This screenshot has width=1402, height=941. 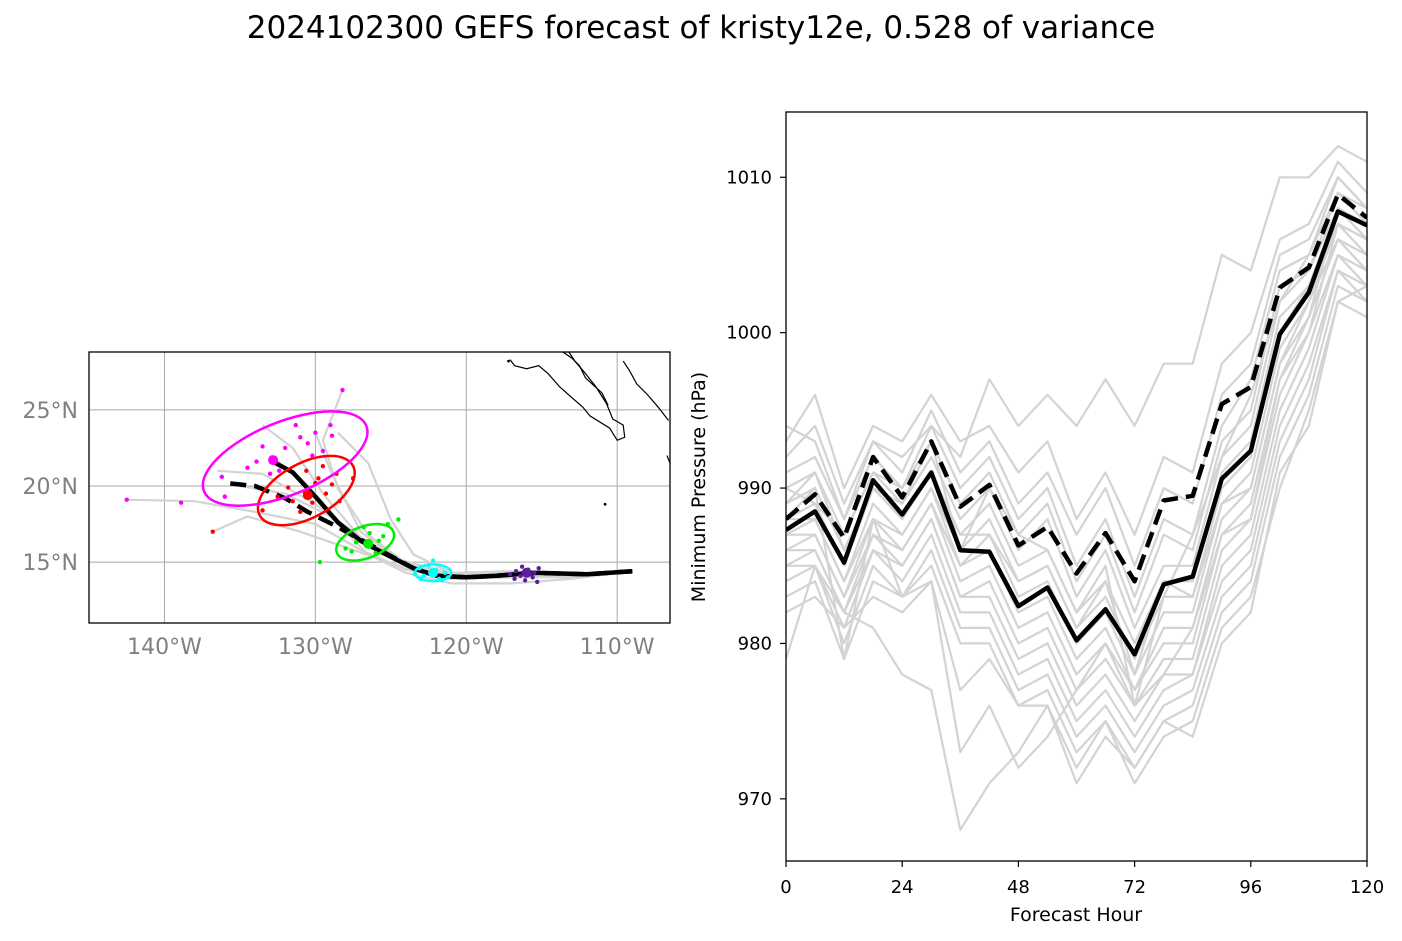 I want to click on x-tick-label: 0, so click(x=785, y=887).